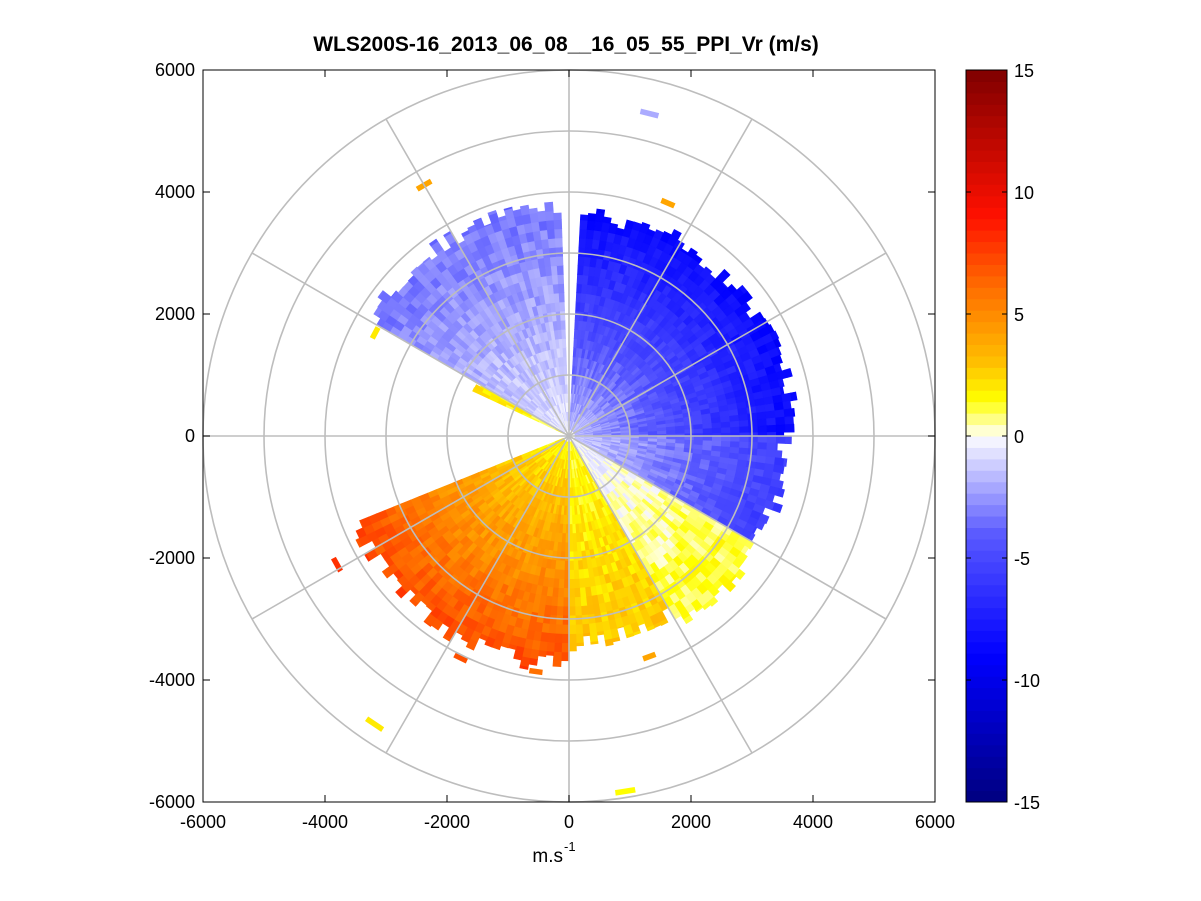 The width and height of the screenshot is (1201, 901). I want to click on colorbar-tick-label: 10, so click(1024, 193).